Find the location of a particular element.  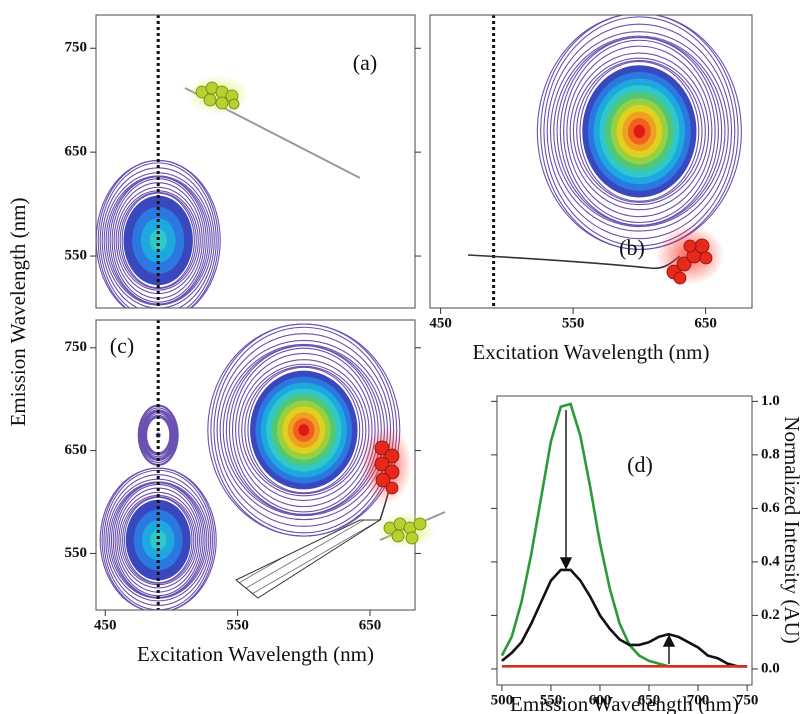

panel-label: (b) is located at coordinates (632, 247).